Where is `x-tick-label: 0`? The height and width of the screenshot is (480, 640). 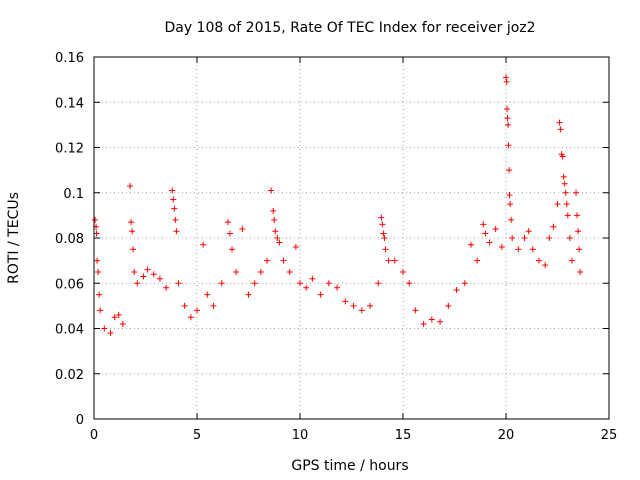
x-tick-label: 0 is located at coordinates (94, 435).